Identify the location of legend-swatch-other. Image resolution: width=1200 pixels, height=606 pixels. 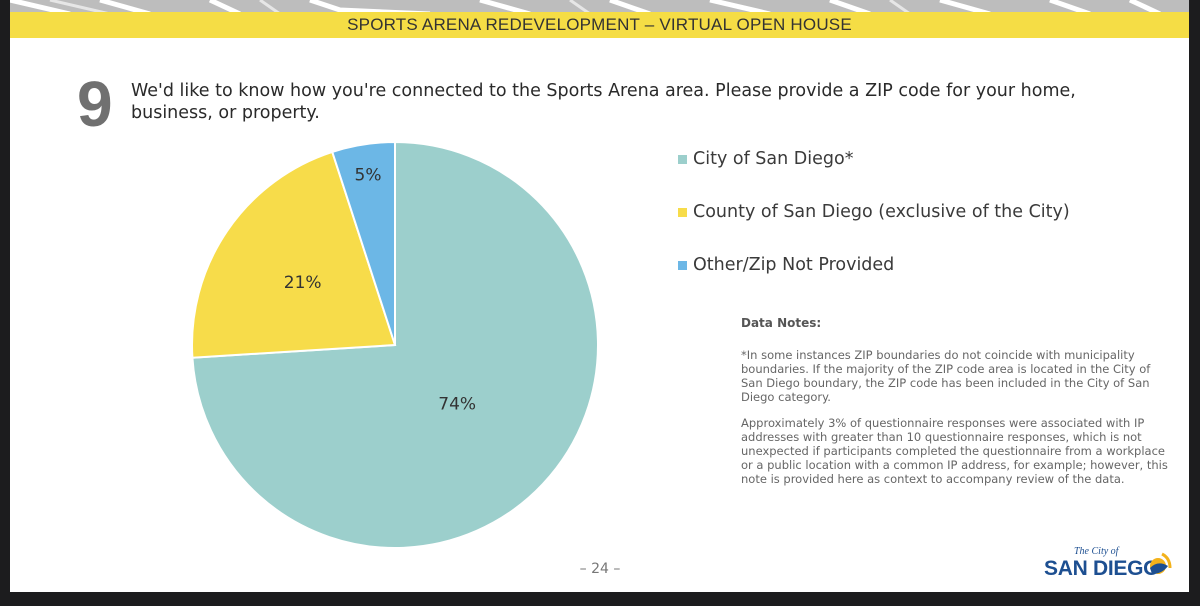
(682, 265).